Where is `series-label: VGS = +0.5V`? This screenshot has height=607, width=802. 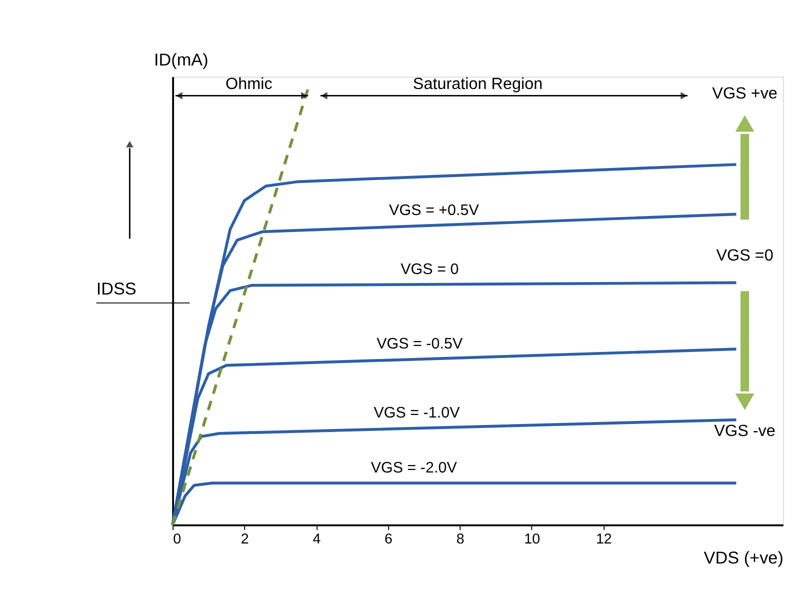 series-label: VGS = +0.5V is located at coordinates (434, 210).